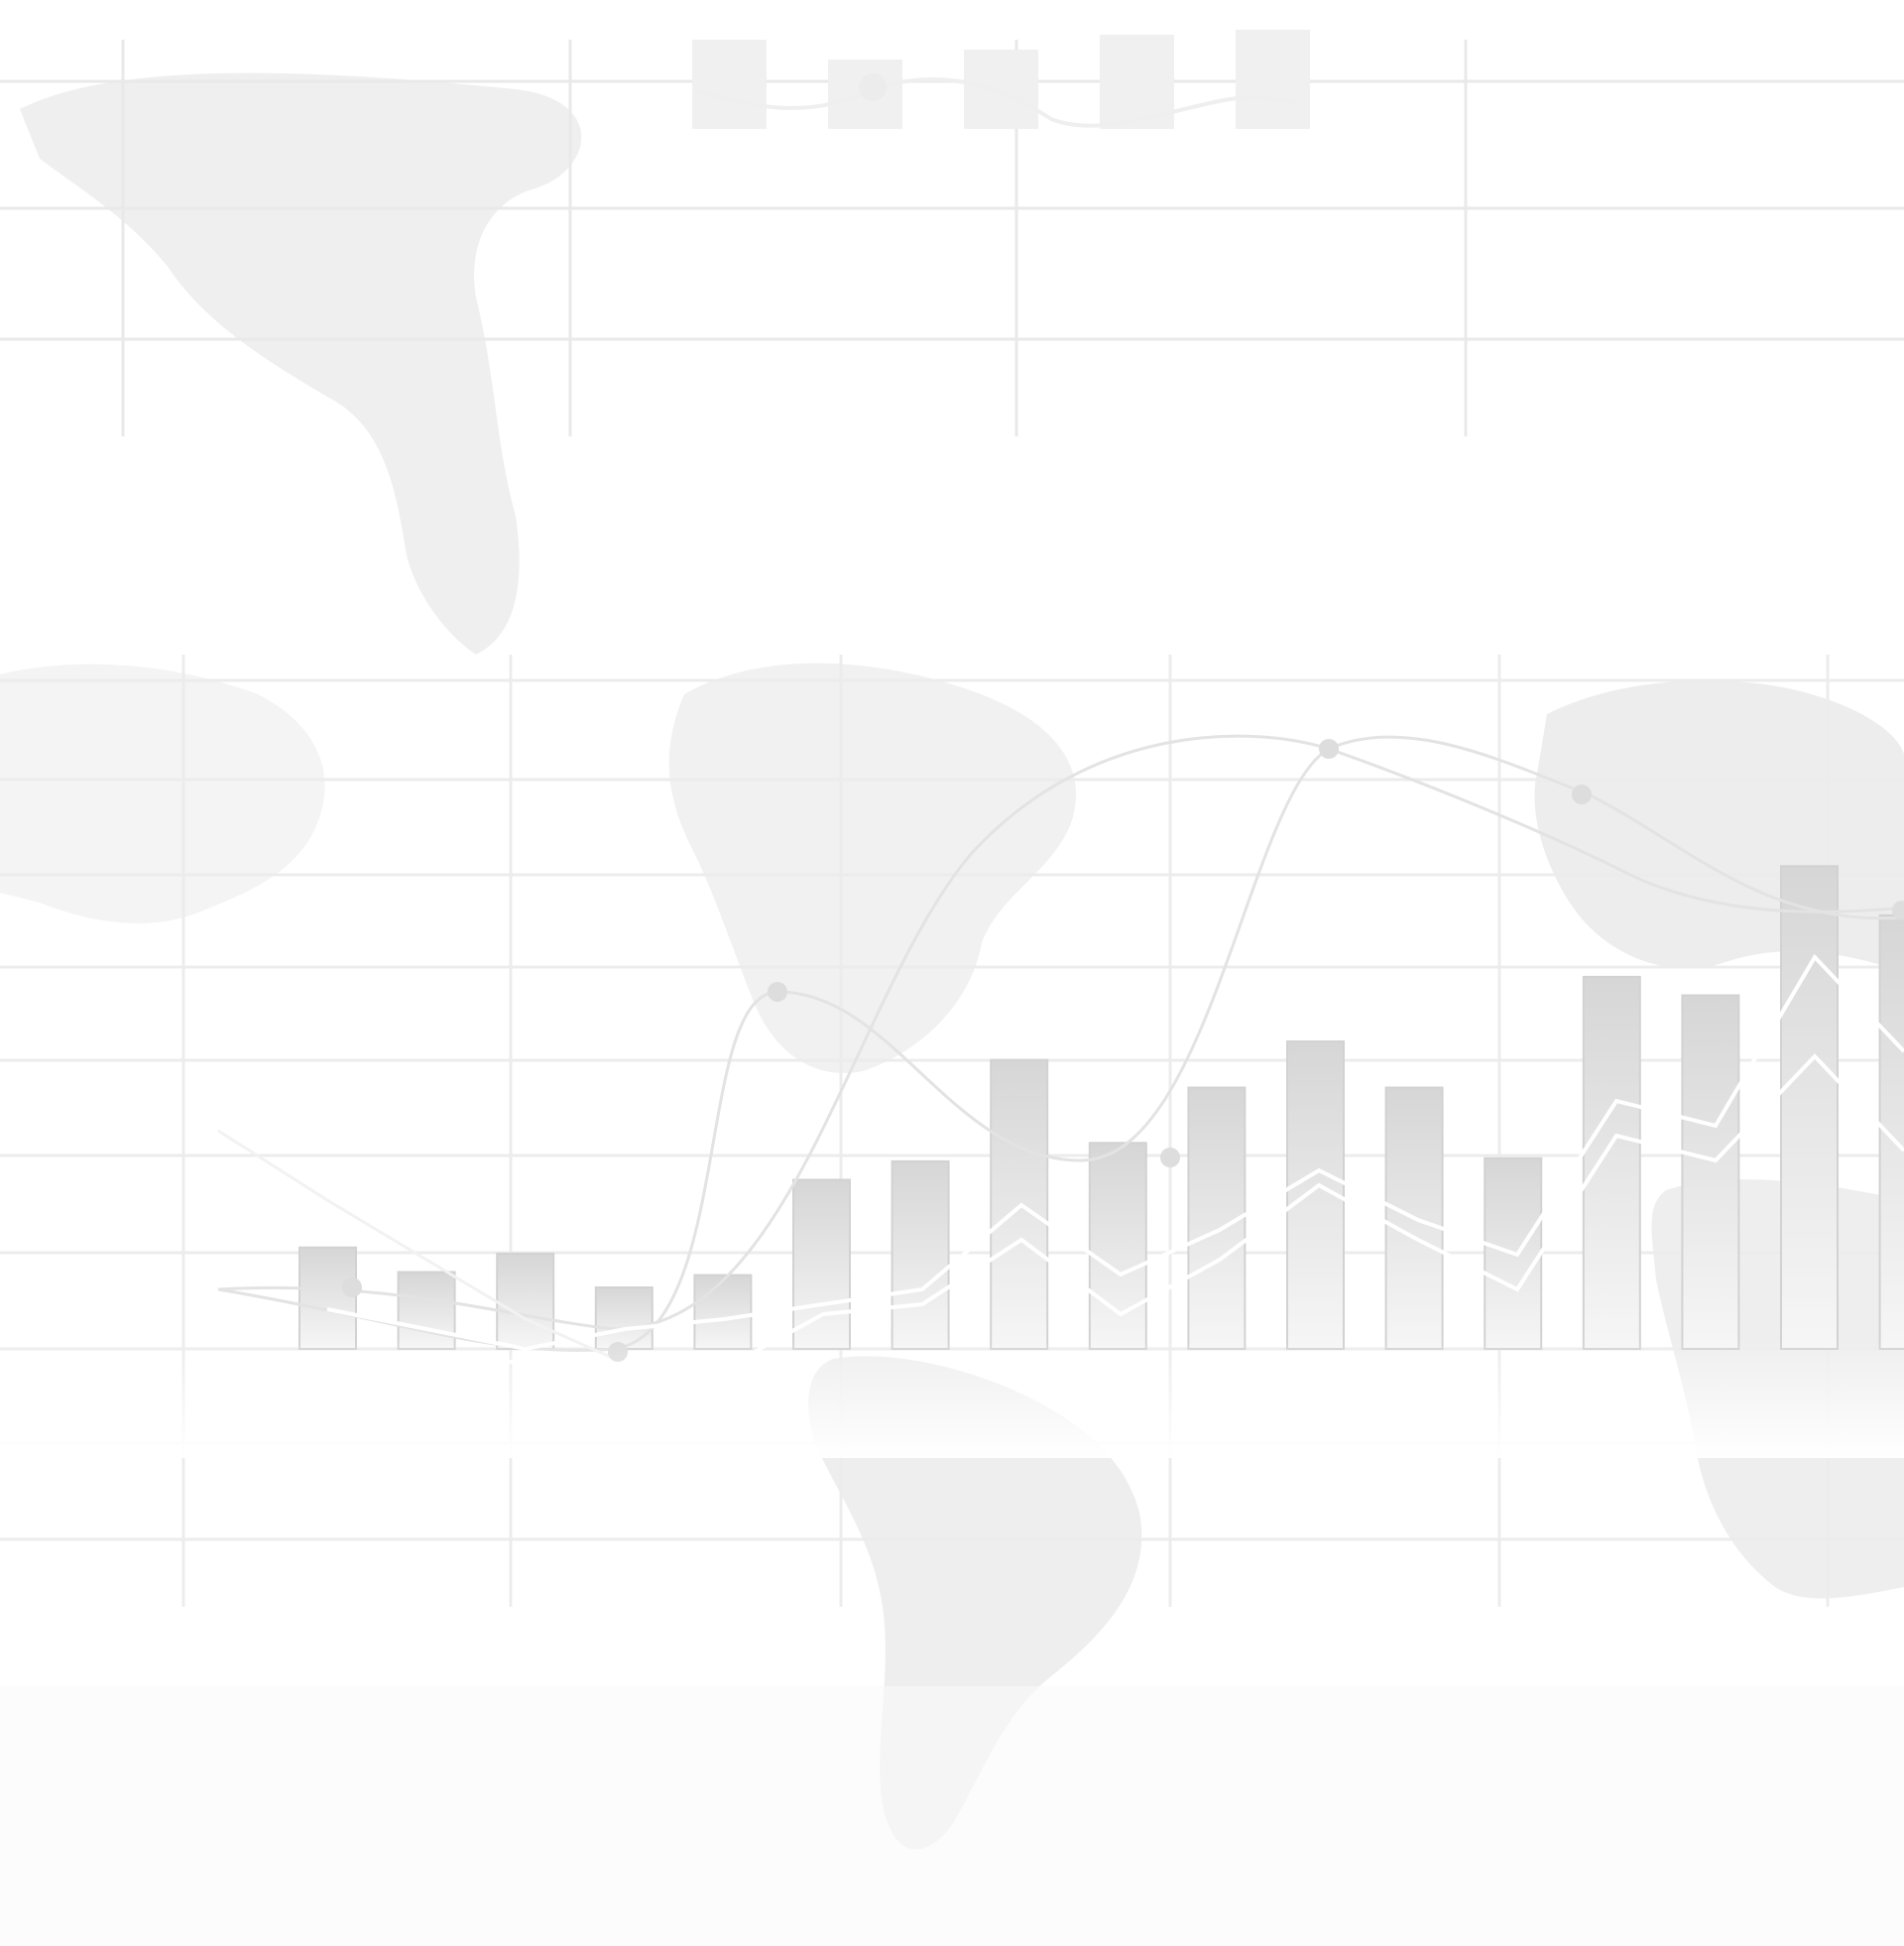 The image size is (1904, 1946). What do you see at coordinates (873, 87) in the screenshot?
I see `upper-trend-marker` at bounding box center [873, 87].